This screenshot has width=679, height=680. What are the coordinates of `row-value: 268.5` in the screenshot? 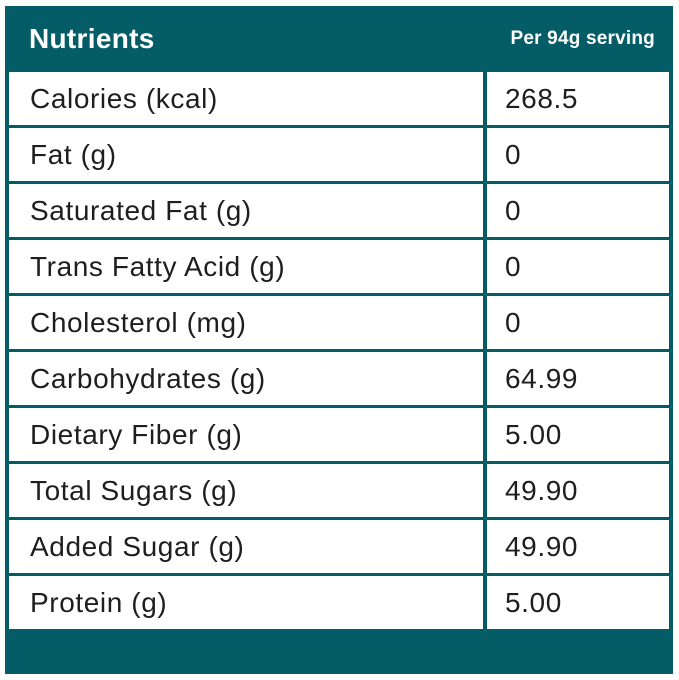 It's located at (576, 98).